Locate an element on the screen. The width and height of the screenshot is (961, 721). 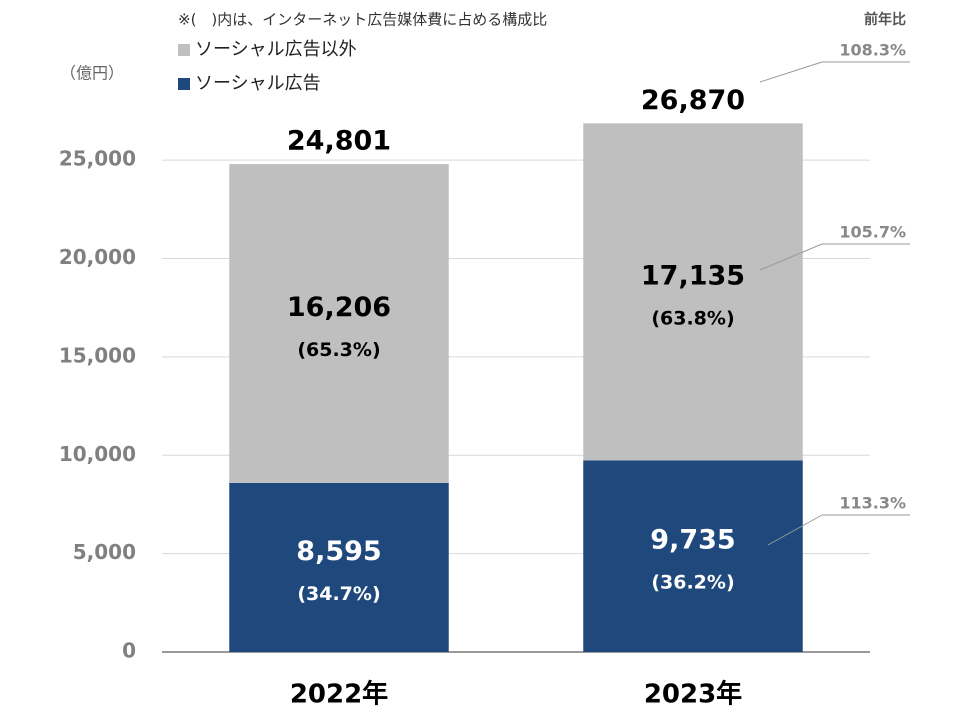
y-unit: （億円） is located at coordinates (92, 73).